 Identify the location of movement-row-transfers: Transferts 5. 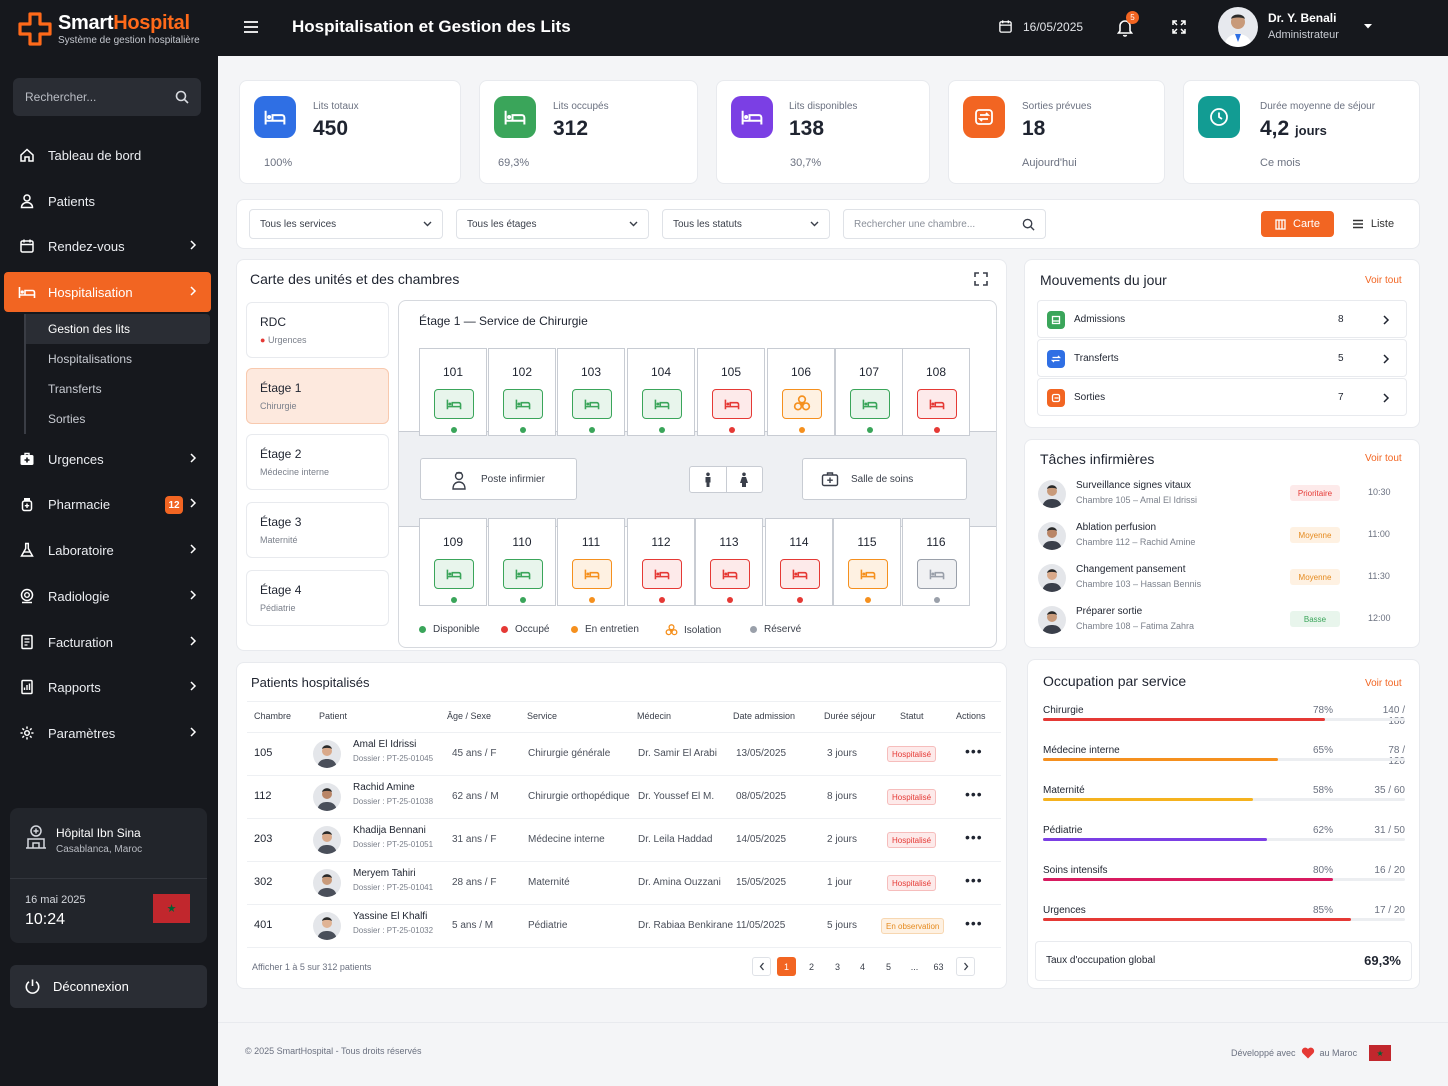
(1222, 358).